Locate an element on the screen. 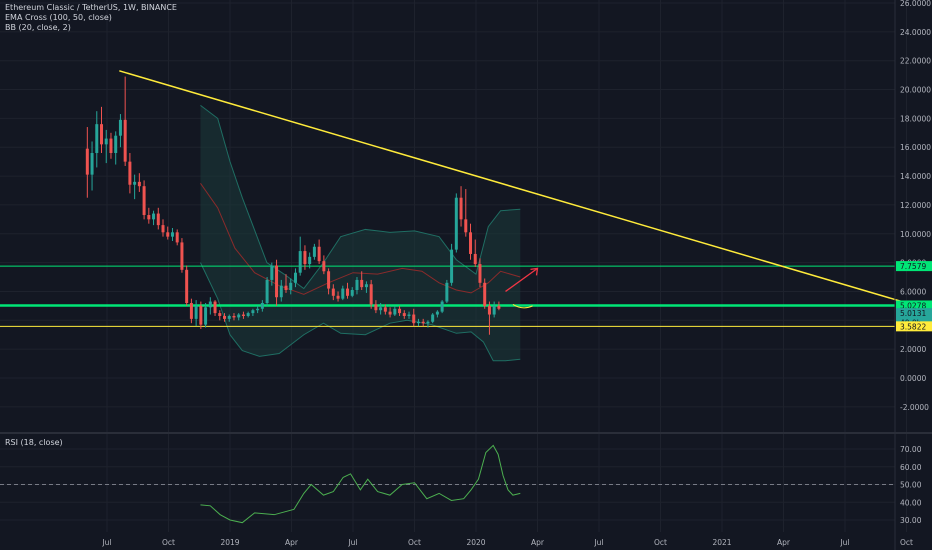 The image size is (932, 550). horizontal-levels is located at coordinates (447, 296).